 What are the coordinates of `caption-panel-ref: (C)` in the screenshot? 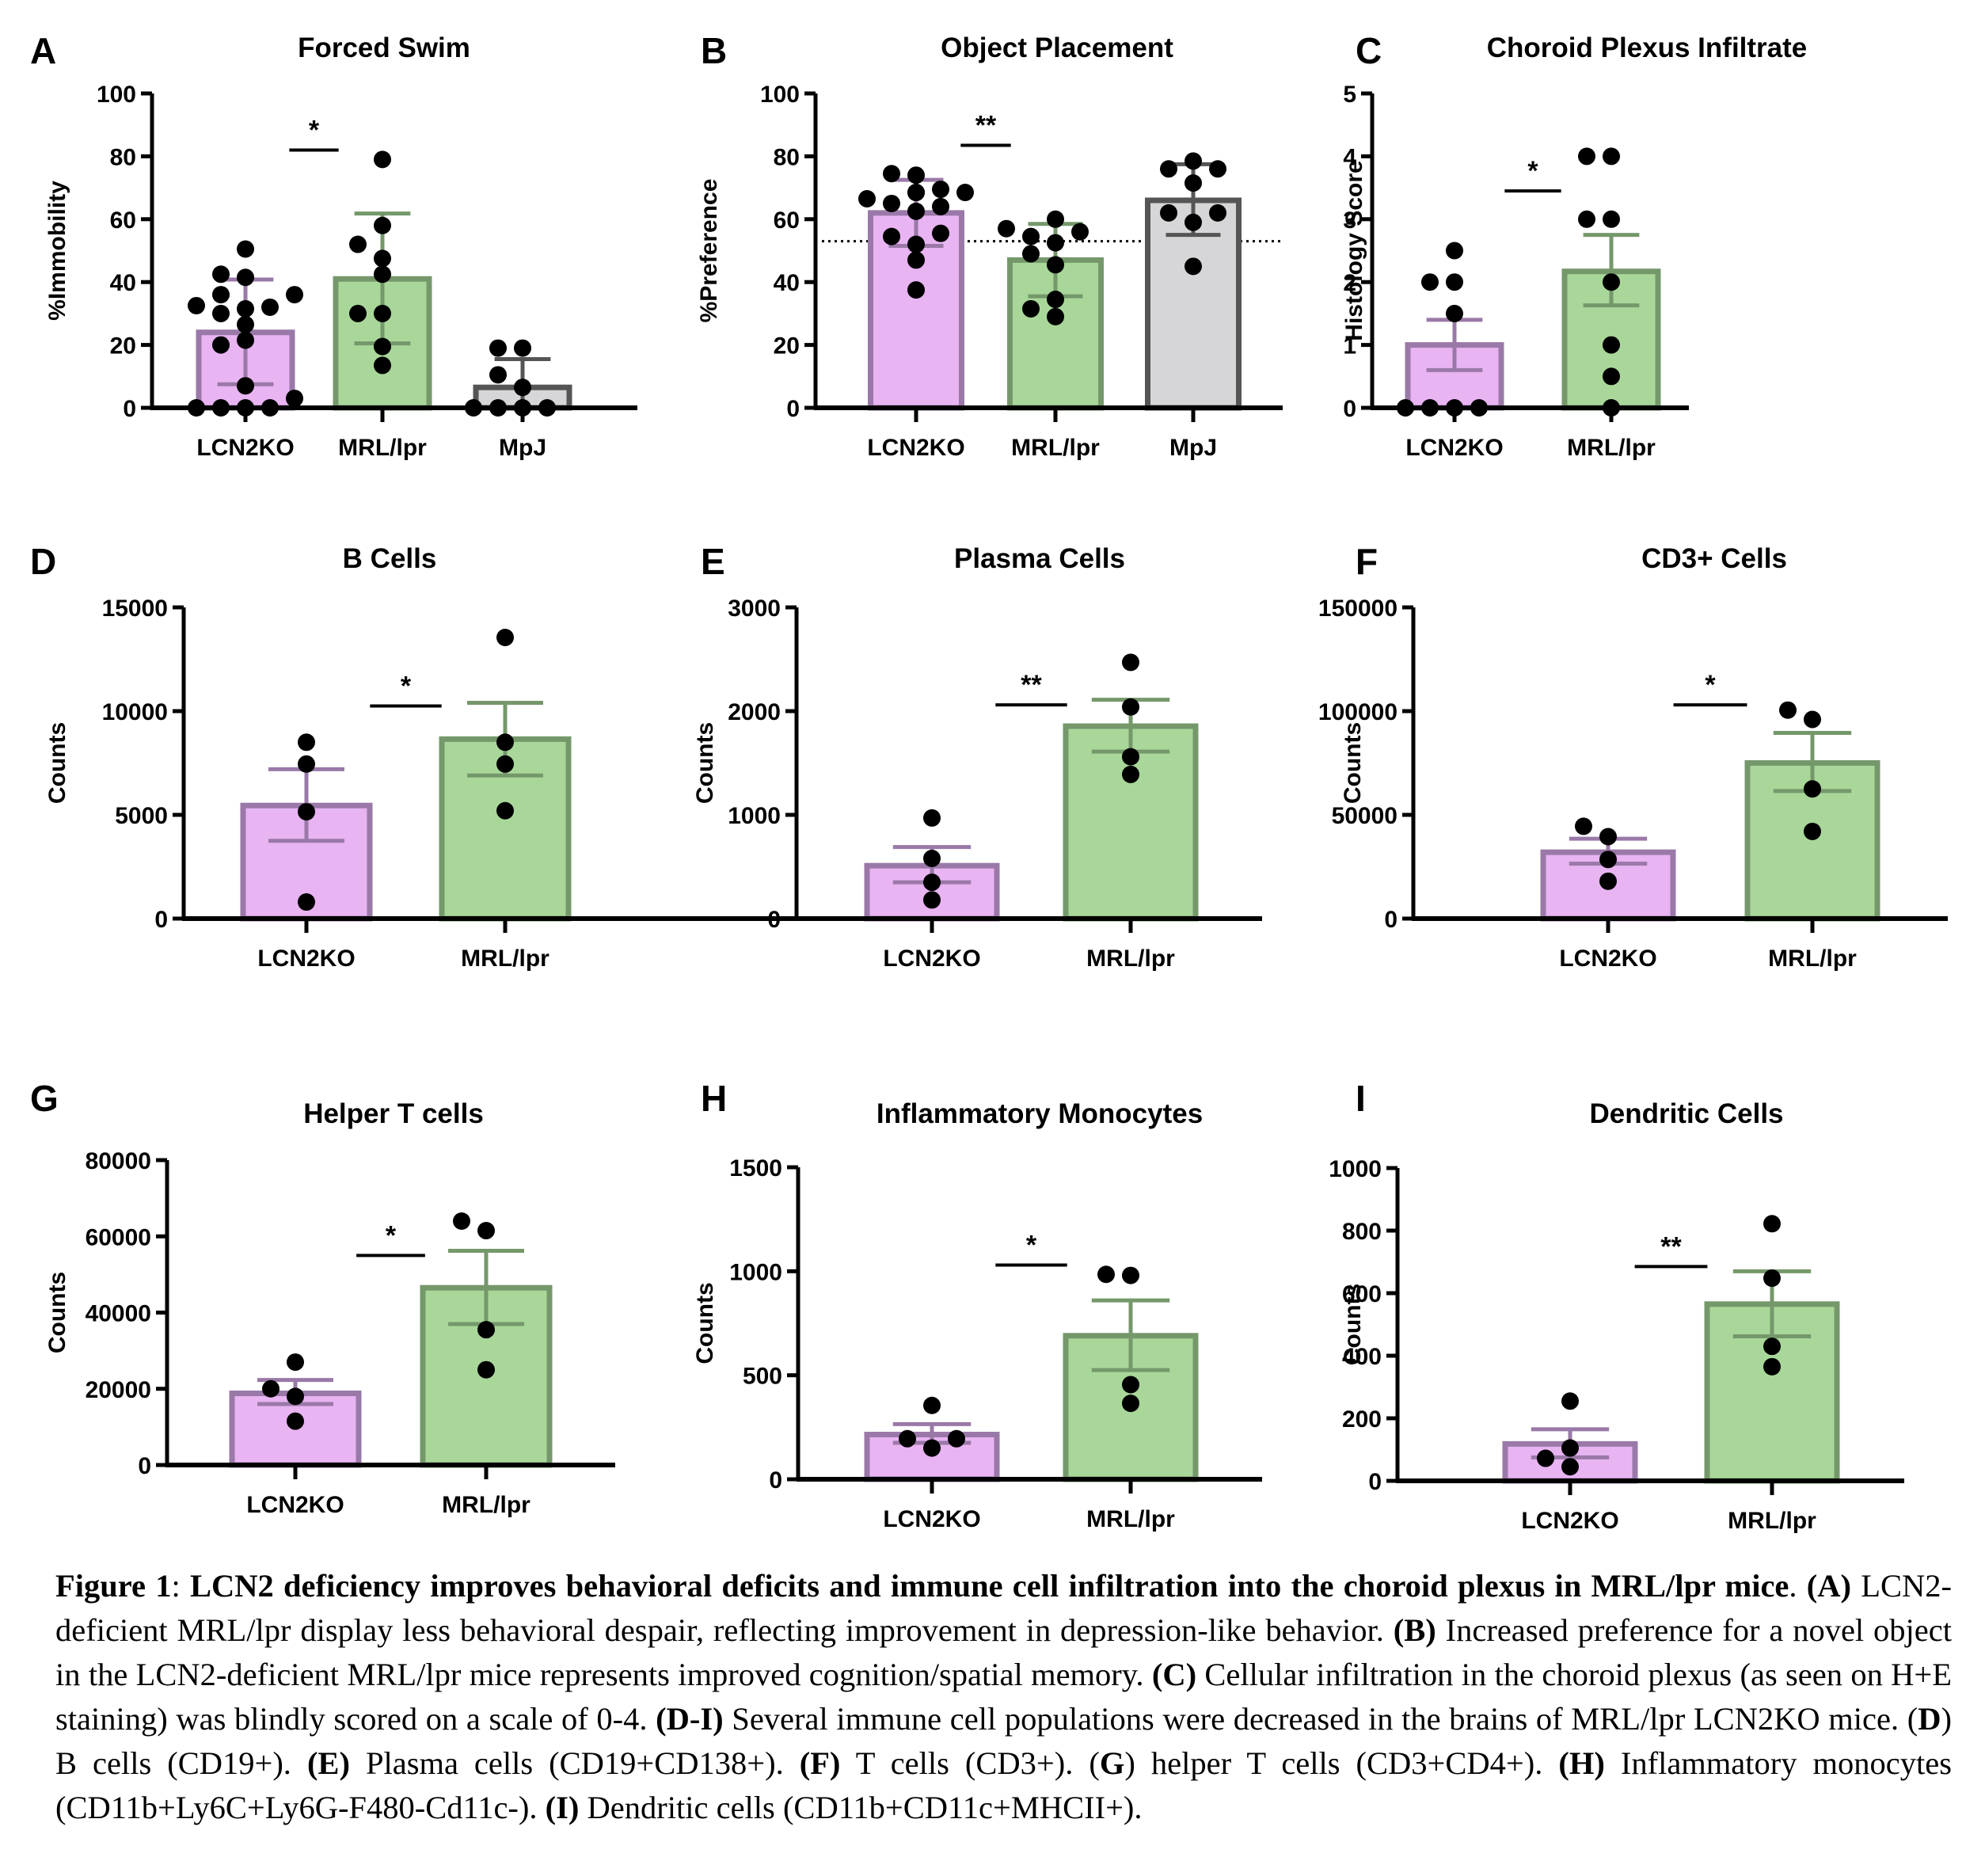 It's located at (1174, 1675).